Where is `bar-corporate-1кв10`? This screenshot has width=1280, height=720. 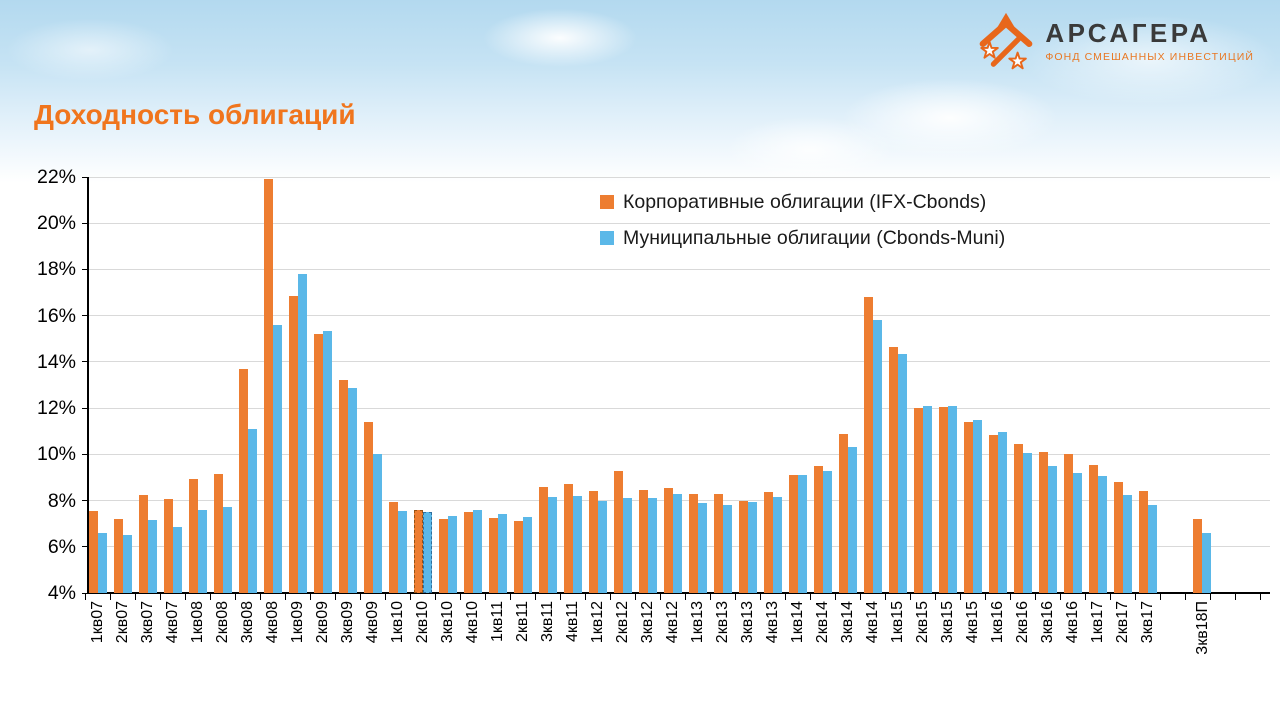 bar-corporate-1кв10 is located at coordinates (393, 547).